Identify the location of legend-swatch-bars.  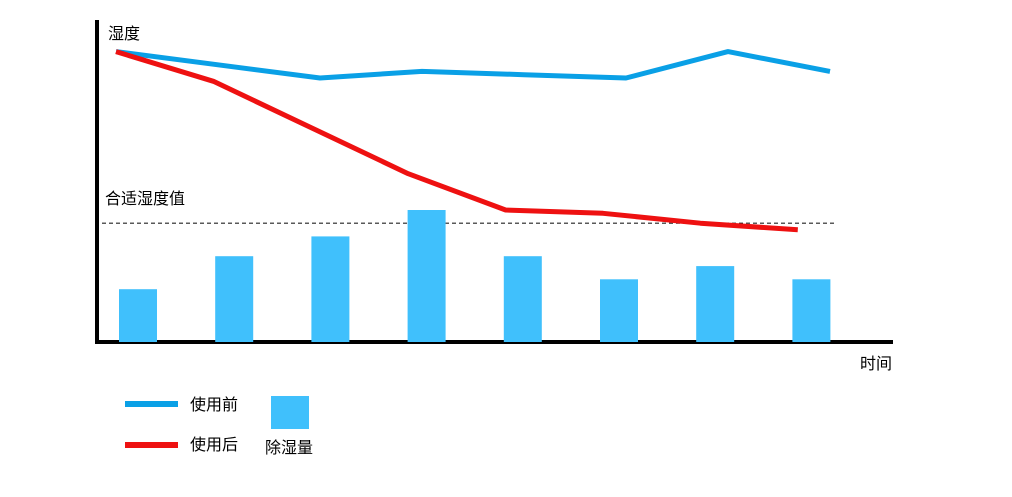
(290, 412).